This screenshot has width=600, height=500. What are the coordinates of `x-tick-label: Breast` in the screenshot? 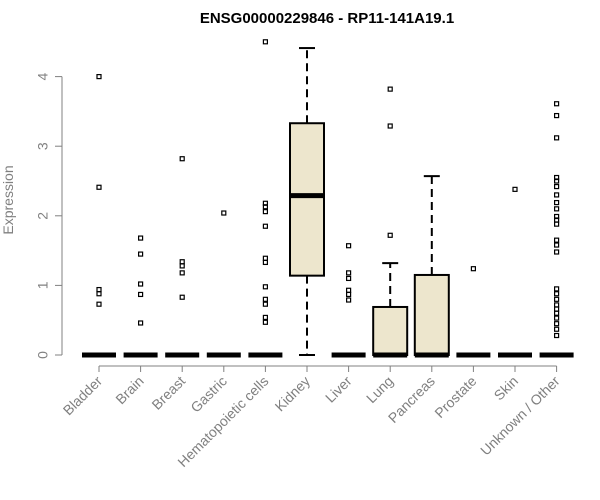 It's located at (168, 393).